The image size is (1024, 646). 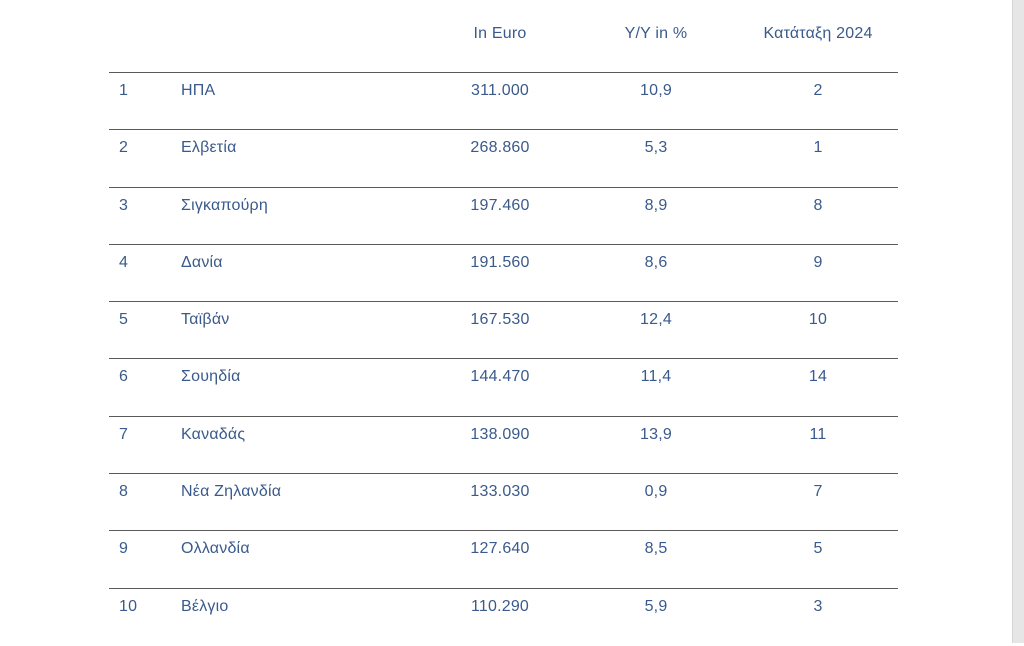 I want to click on row-euro: 138.090, so click(x=500, y=434).